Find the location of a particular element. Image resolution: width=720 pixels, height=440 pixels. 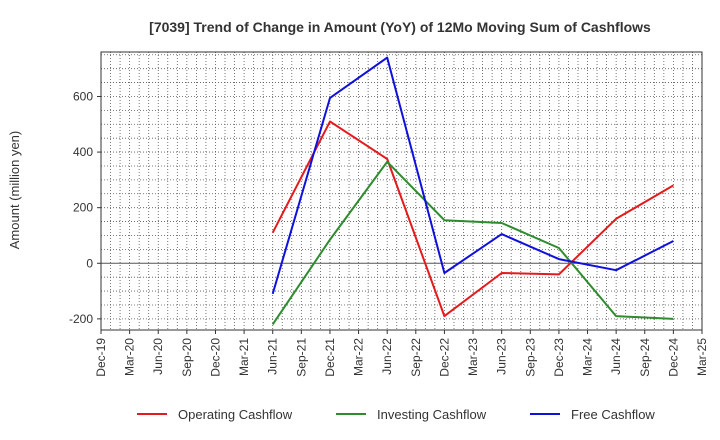

x-tick-label: Mar-21 is located at coordinates (244, 357).